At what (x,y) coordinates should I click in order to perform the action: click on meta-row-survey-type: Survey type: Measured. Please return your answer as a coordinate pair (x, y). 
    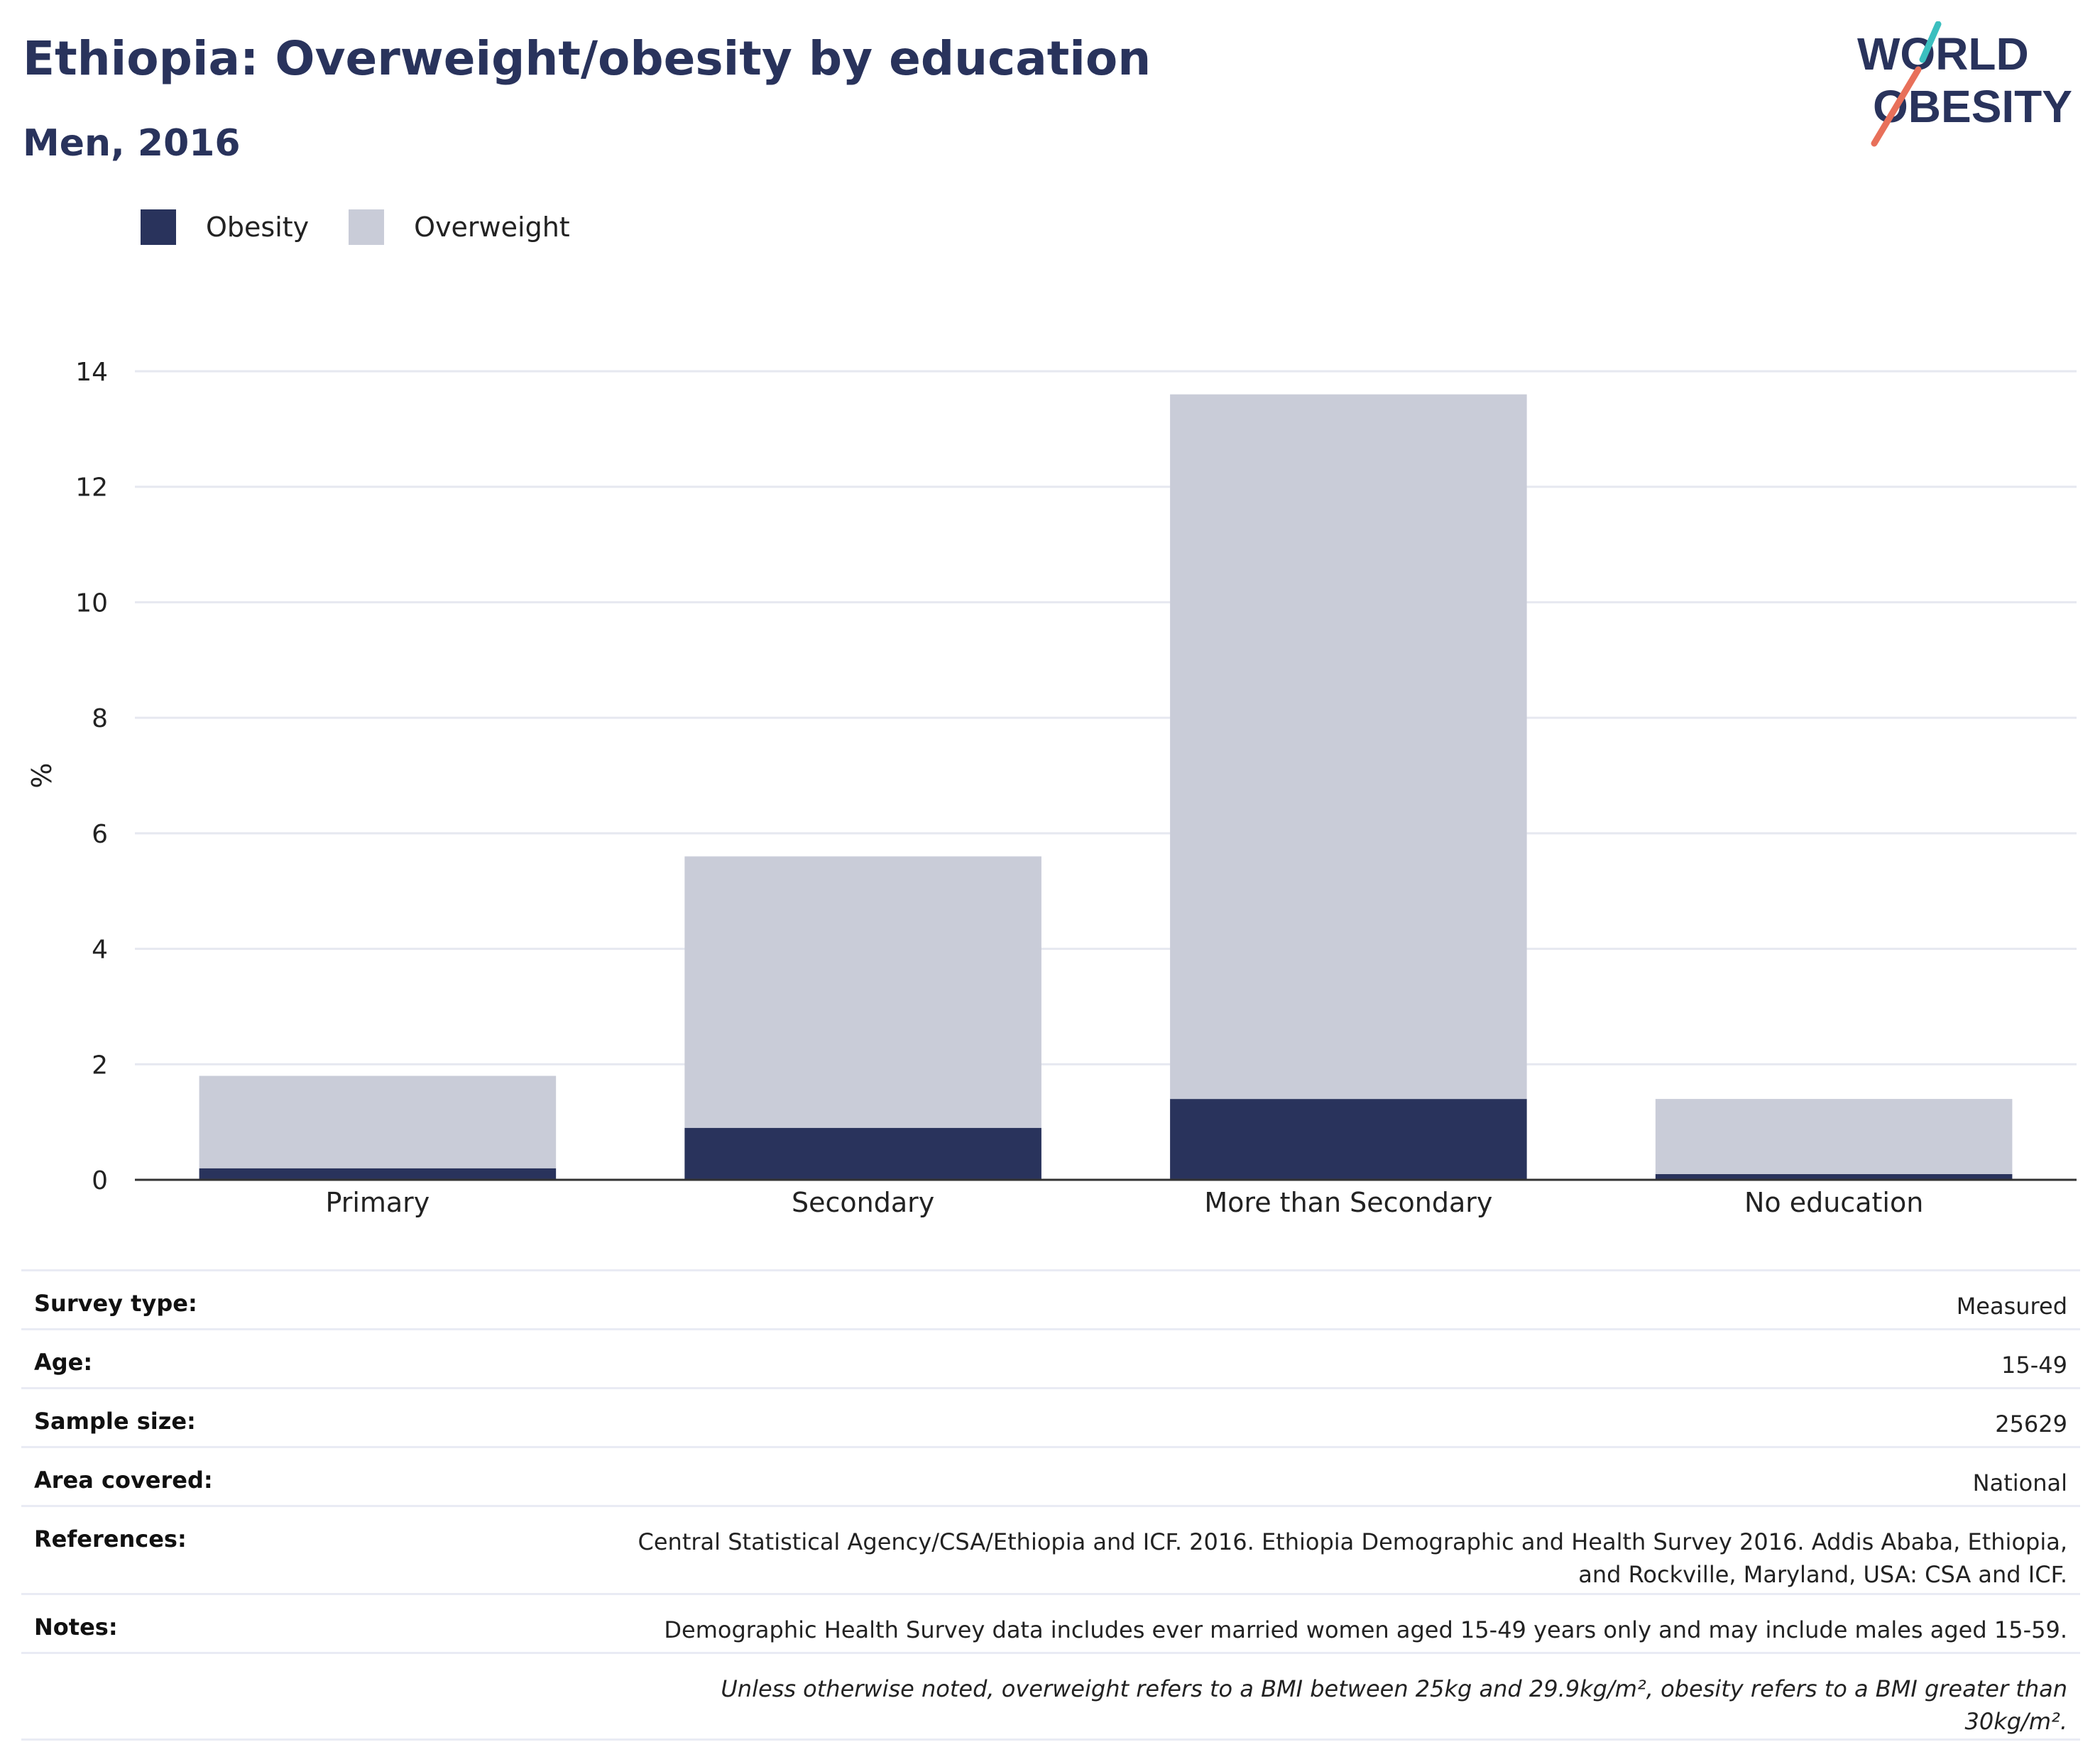
    Looking at the image, I should click on (1050, 1298).